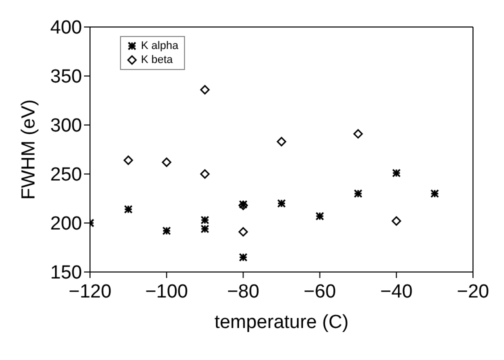 The image size is (504, 360). I want to click on y-axis-title: FWHM (eV), so click(29, 149).